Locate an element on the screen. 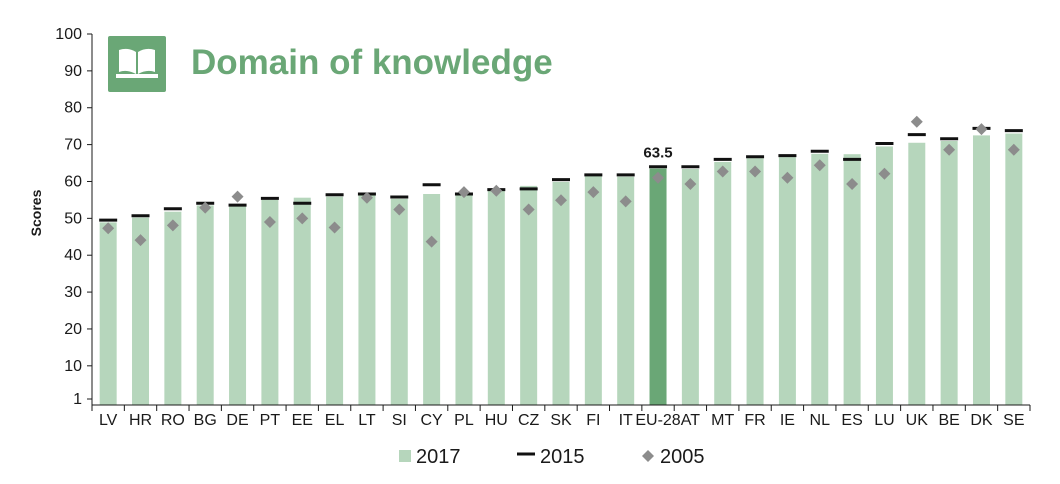 This screenshot has height=484, width=1060. x-tick-label: EL is located at coordinates (335, 420).